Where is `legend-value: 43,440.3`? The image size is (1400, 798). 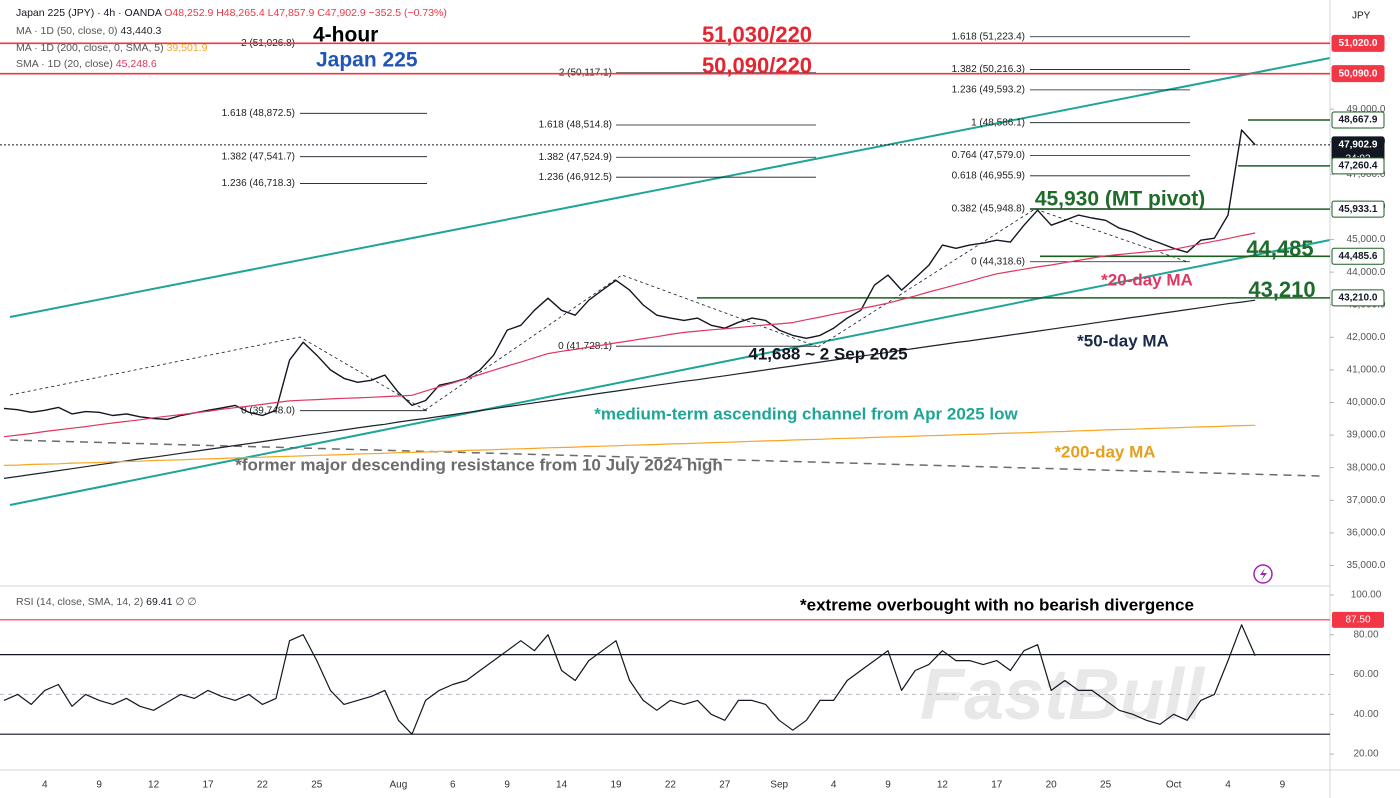 legend-value: 43,440.3 is located at coordinates (140, 31).